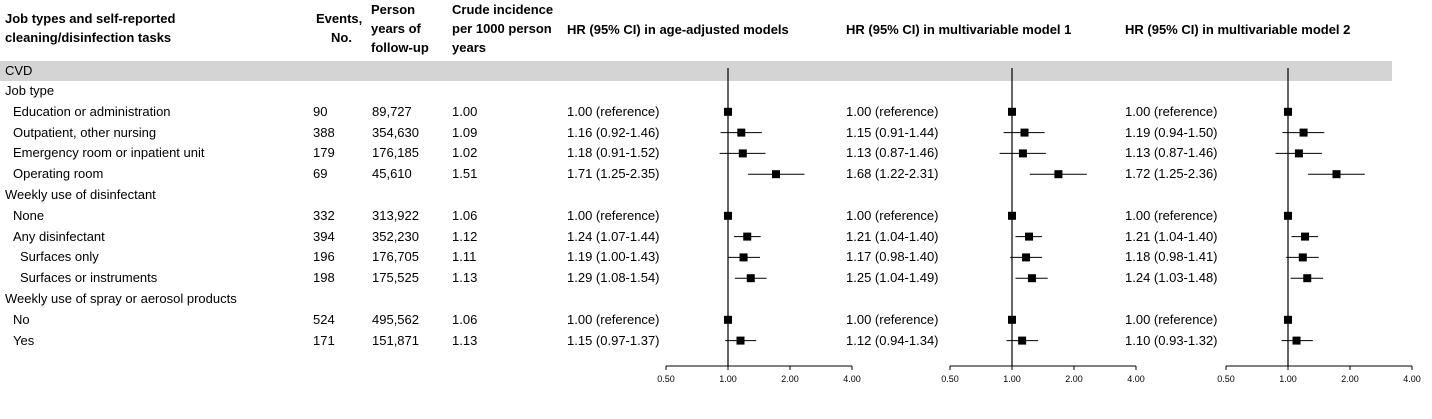  Describe the element at coordinates (1171, 257) in the screenshot. I see `hr-cell: 1.18 (0.98-1.41)` at that location.